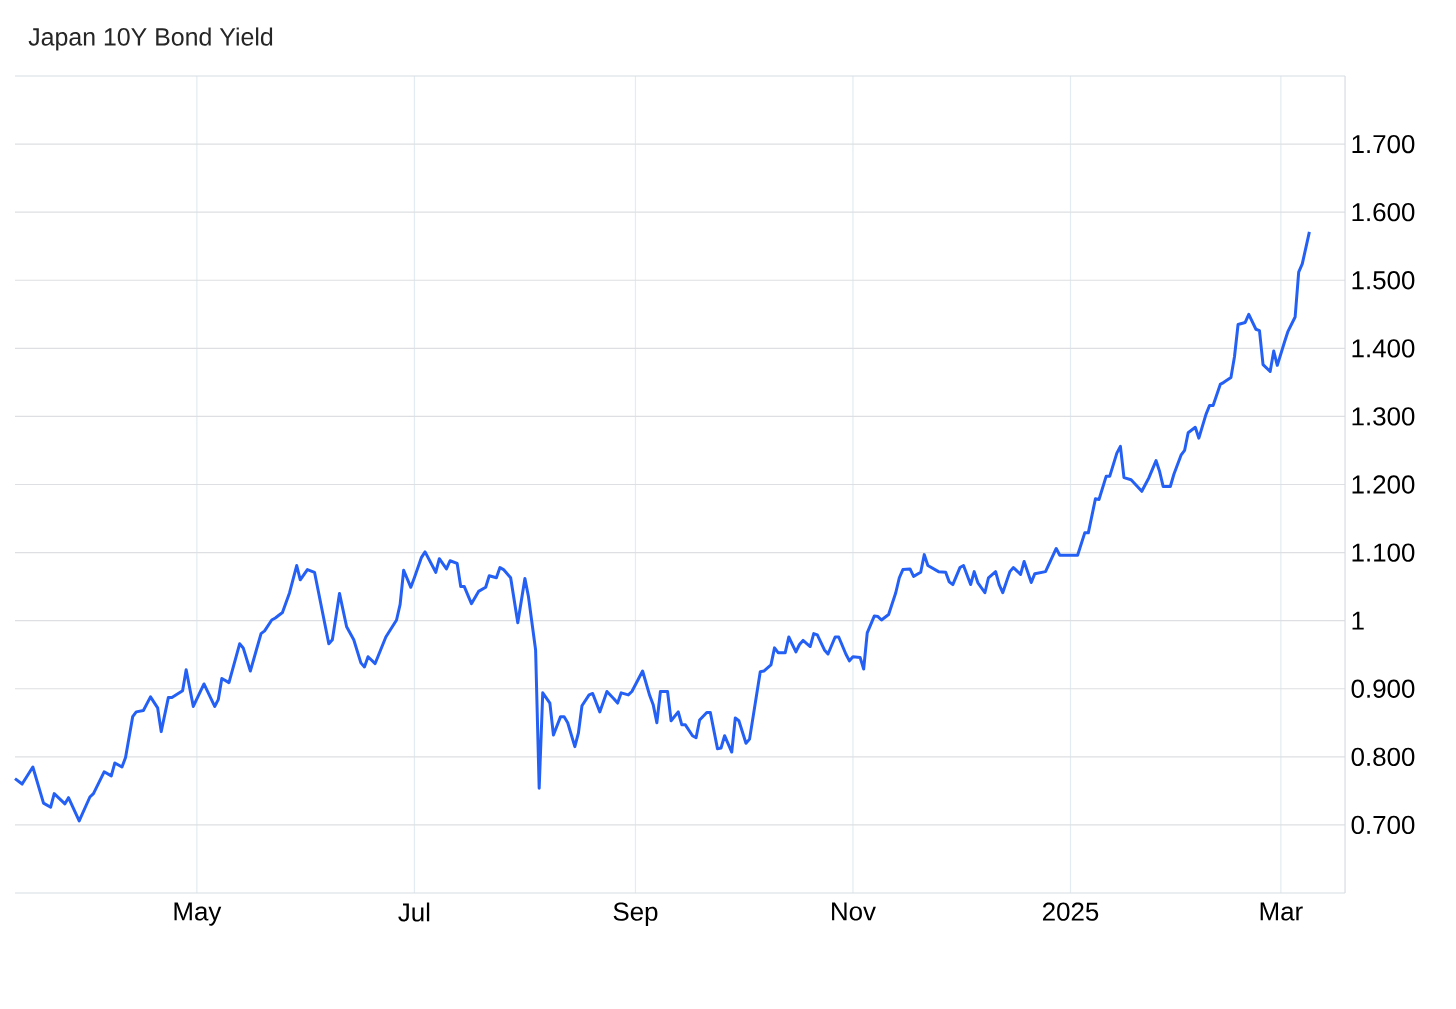 Image resolution: width=1456 pixels, height=1009 pixels. What do you see at coordinates (1358, 620) in the screenshot?
I see `y-tick-label: 1` at bounding box center [1358, 620].